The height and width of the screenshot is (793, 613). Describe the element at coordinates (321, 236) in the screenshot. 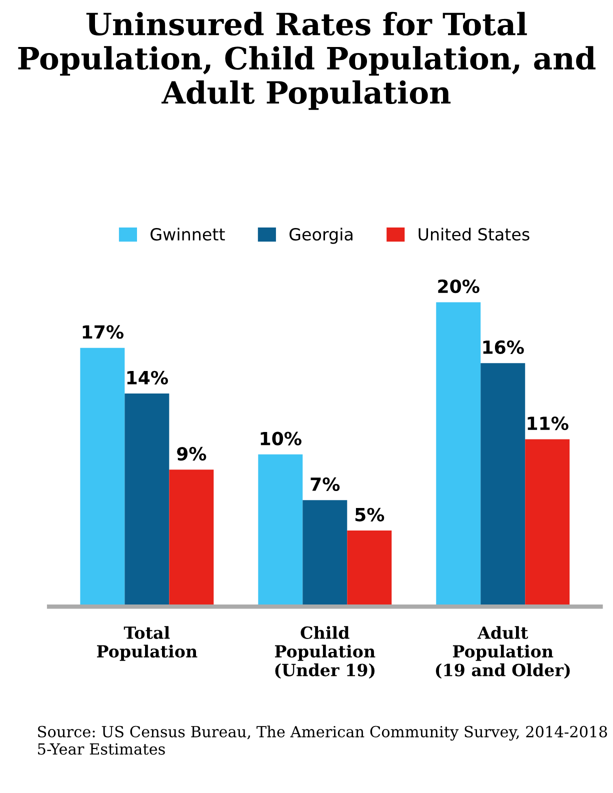

I see `legend-label: Georgia` at that location.